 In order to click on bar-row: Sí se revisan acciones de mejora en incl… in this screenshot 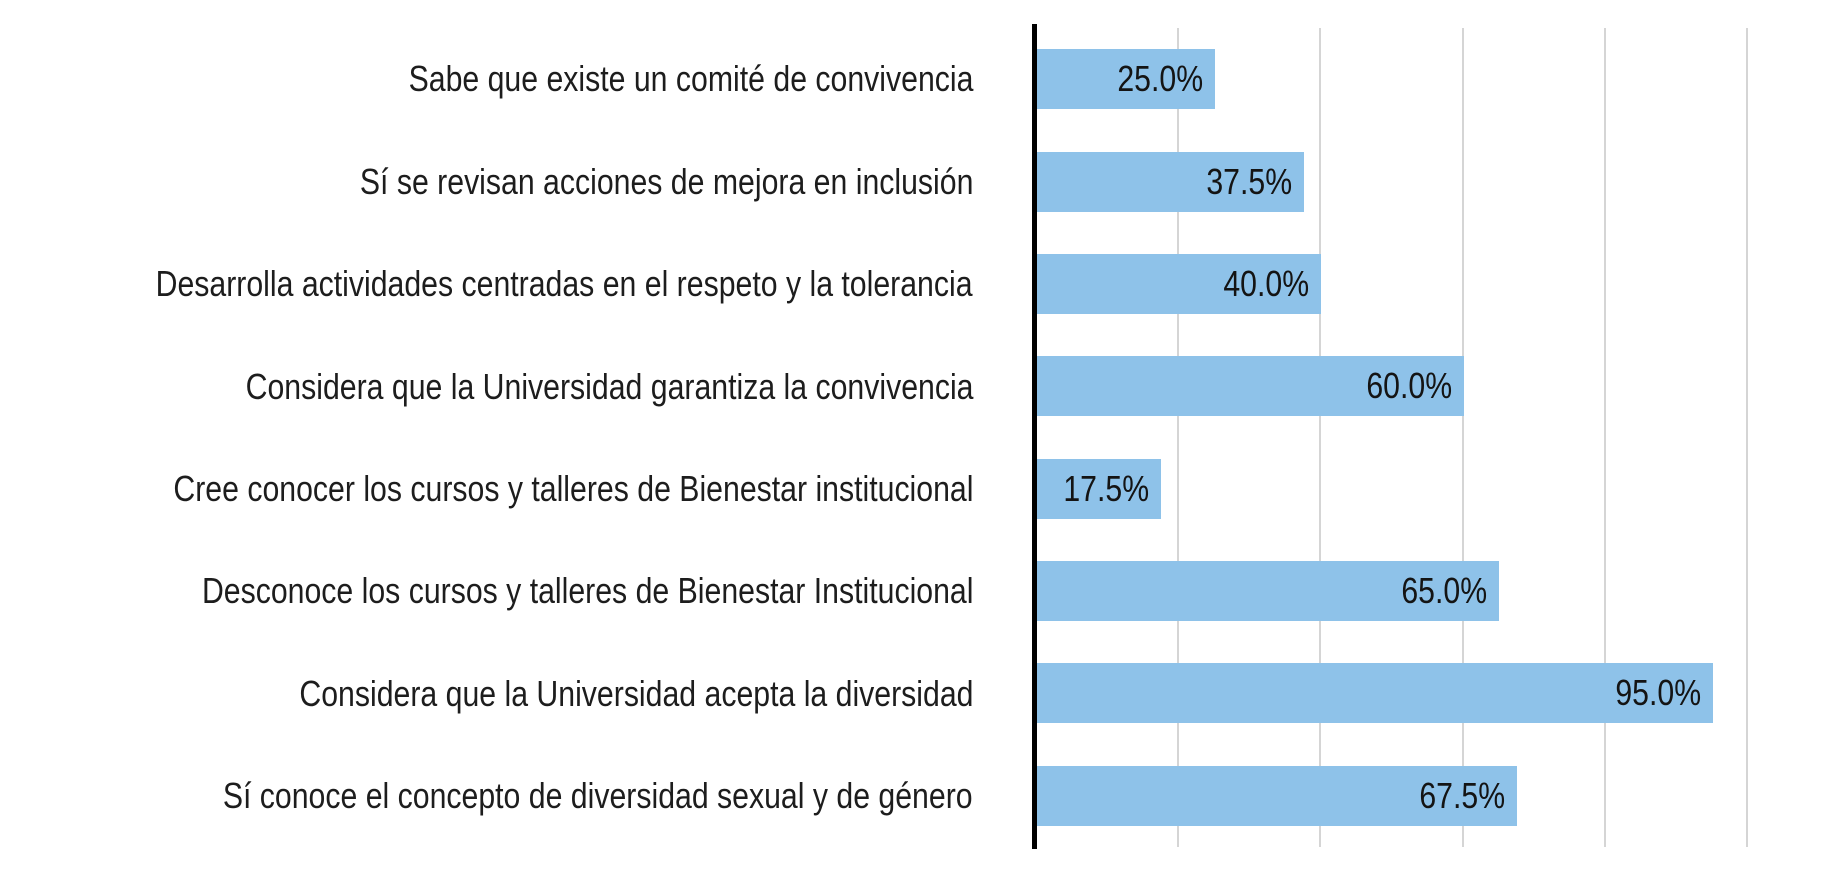, I will do `click(911, 181)`.